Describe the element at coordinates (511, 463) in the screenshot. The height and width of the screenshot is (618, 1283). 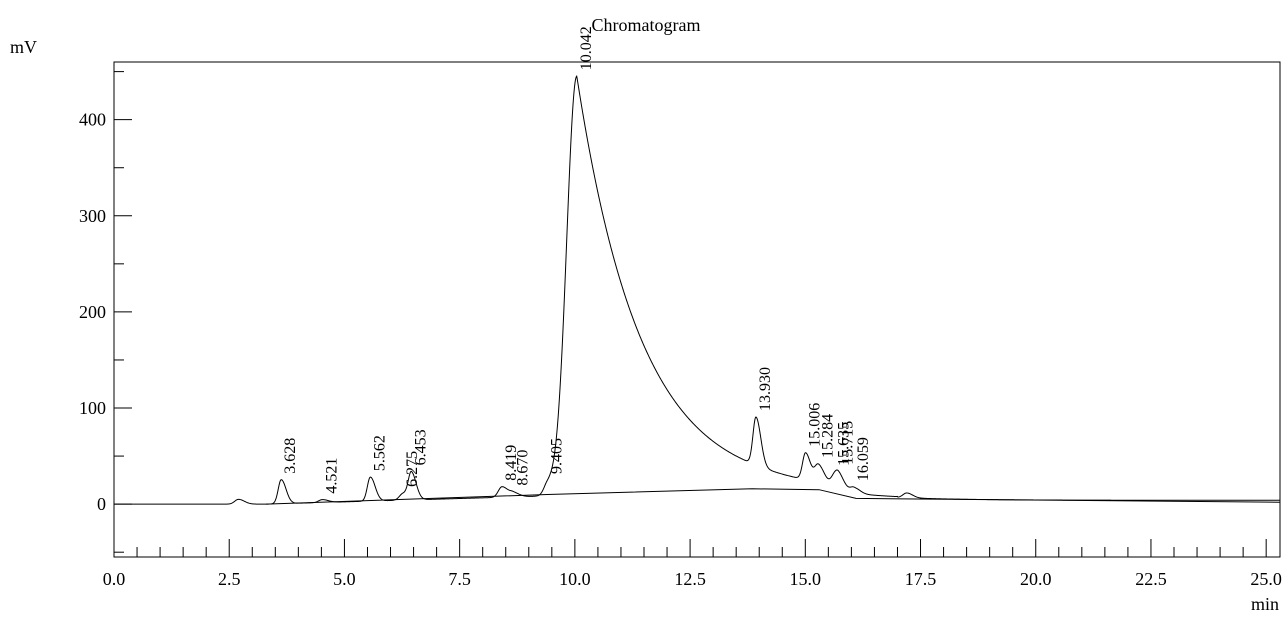
I see `peak-label: 8.419` at that location.